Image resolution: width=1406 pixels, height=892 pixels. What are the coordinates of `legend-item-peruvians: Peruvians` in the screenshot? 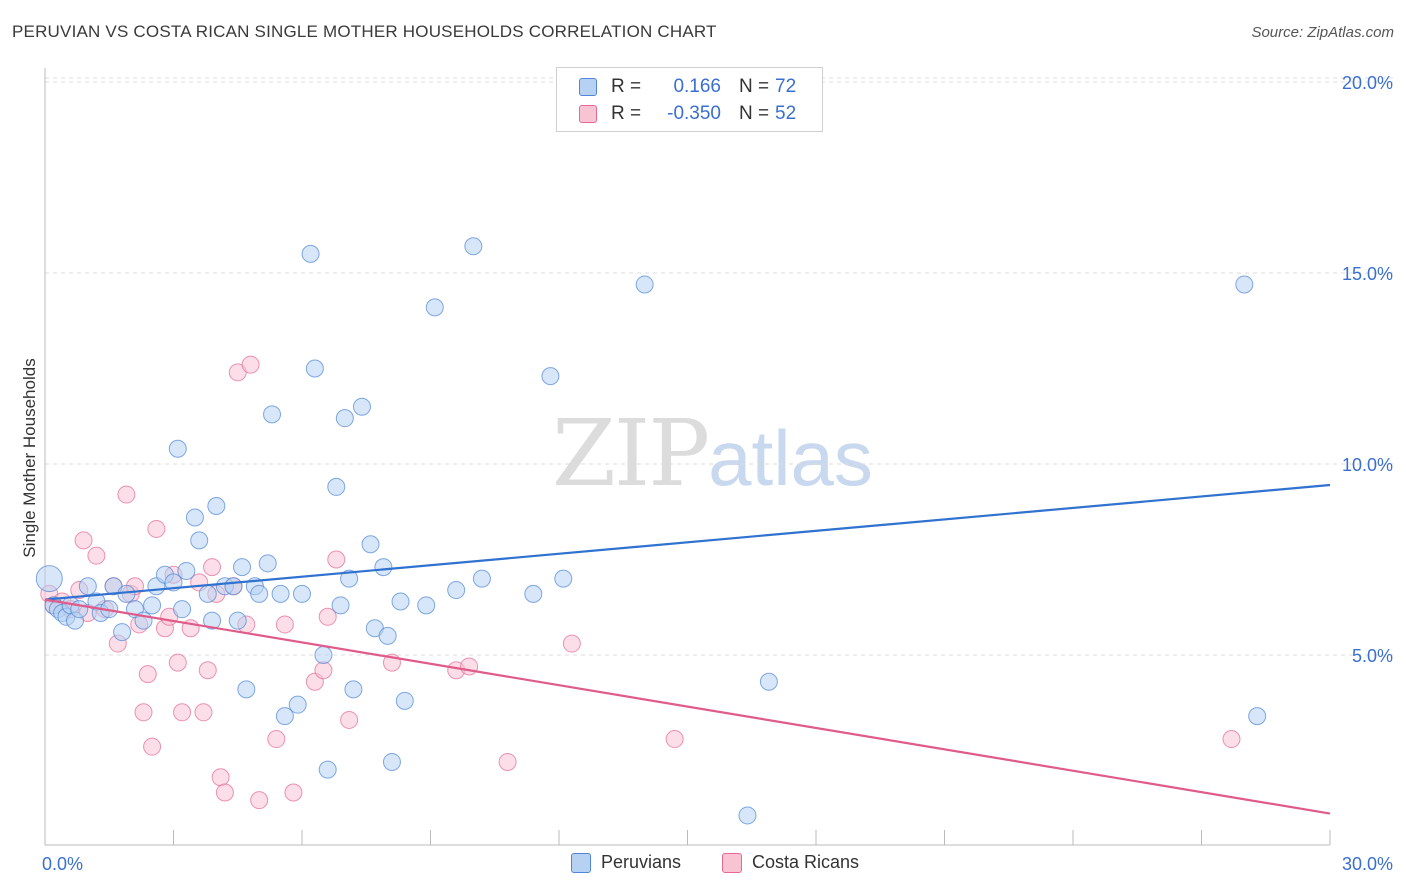 It's located at (626, 862).